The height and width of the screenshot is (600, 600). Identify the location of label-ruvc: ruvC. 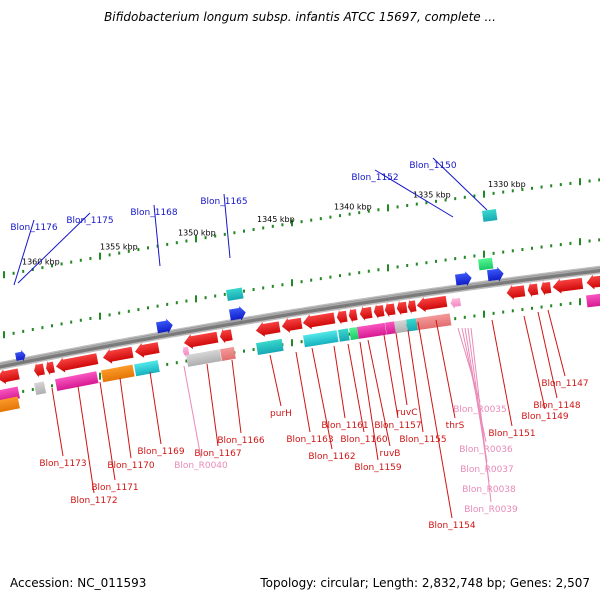
(406, 375).